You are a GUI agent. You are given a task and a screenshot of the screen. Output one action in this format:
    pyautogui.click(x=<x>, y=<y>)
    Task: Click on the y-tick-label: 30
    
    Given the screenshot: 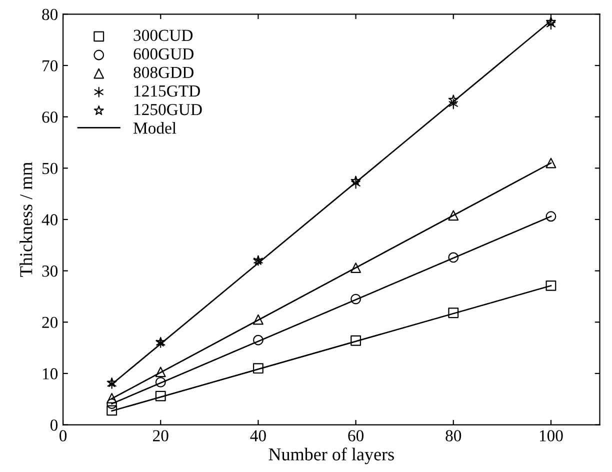 What is the action you would take?
    pyautogui.click(x=50, y=271)
    